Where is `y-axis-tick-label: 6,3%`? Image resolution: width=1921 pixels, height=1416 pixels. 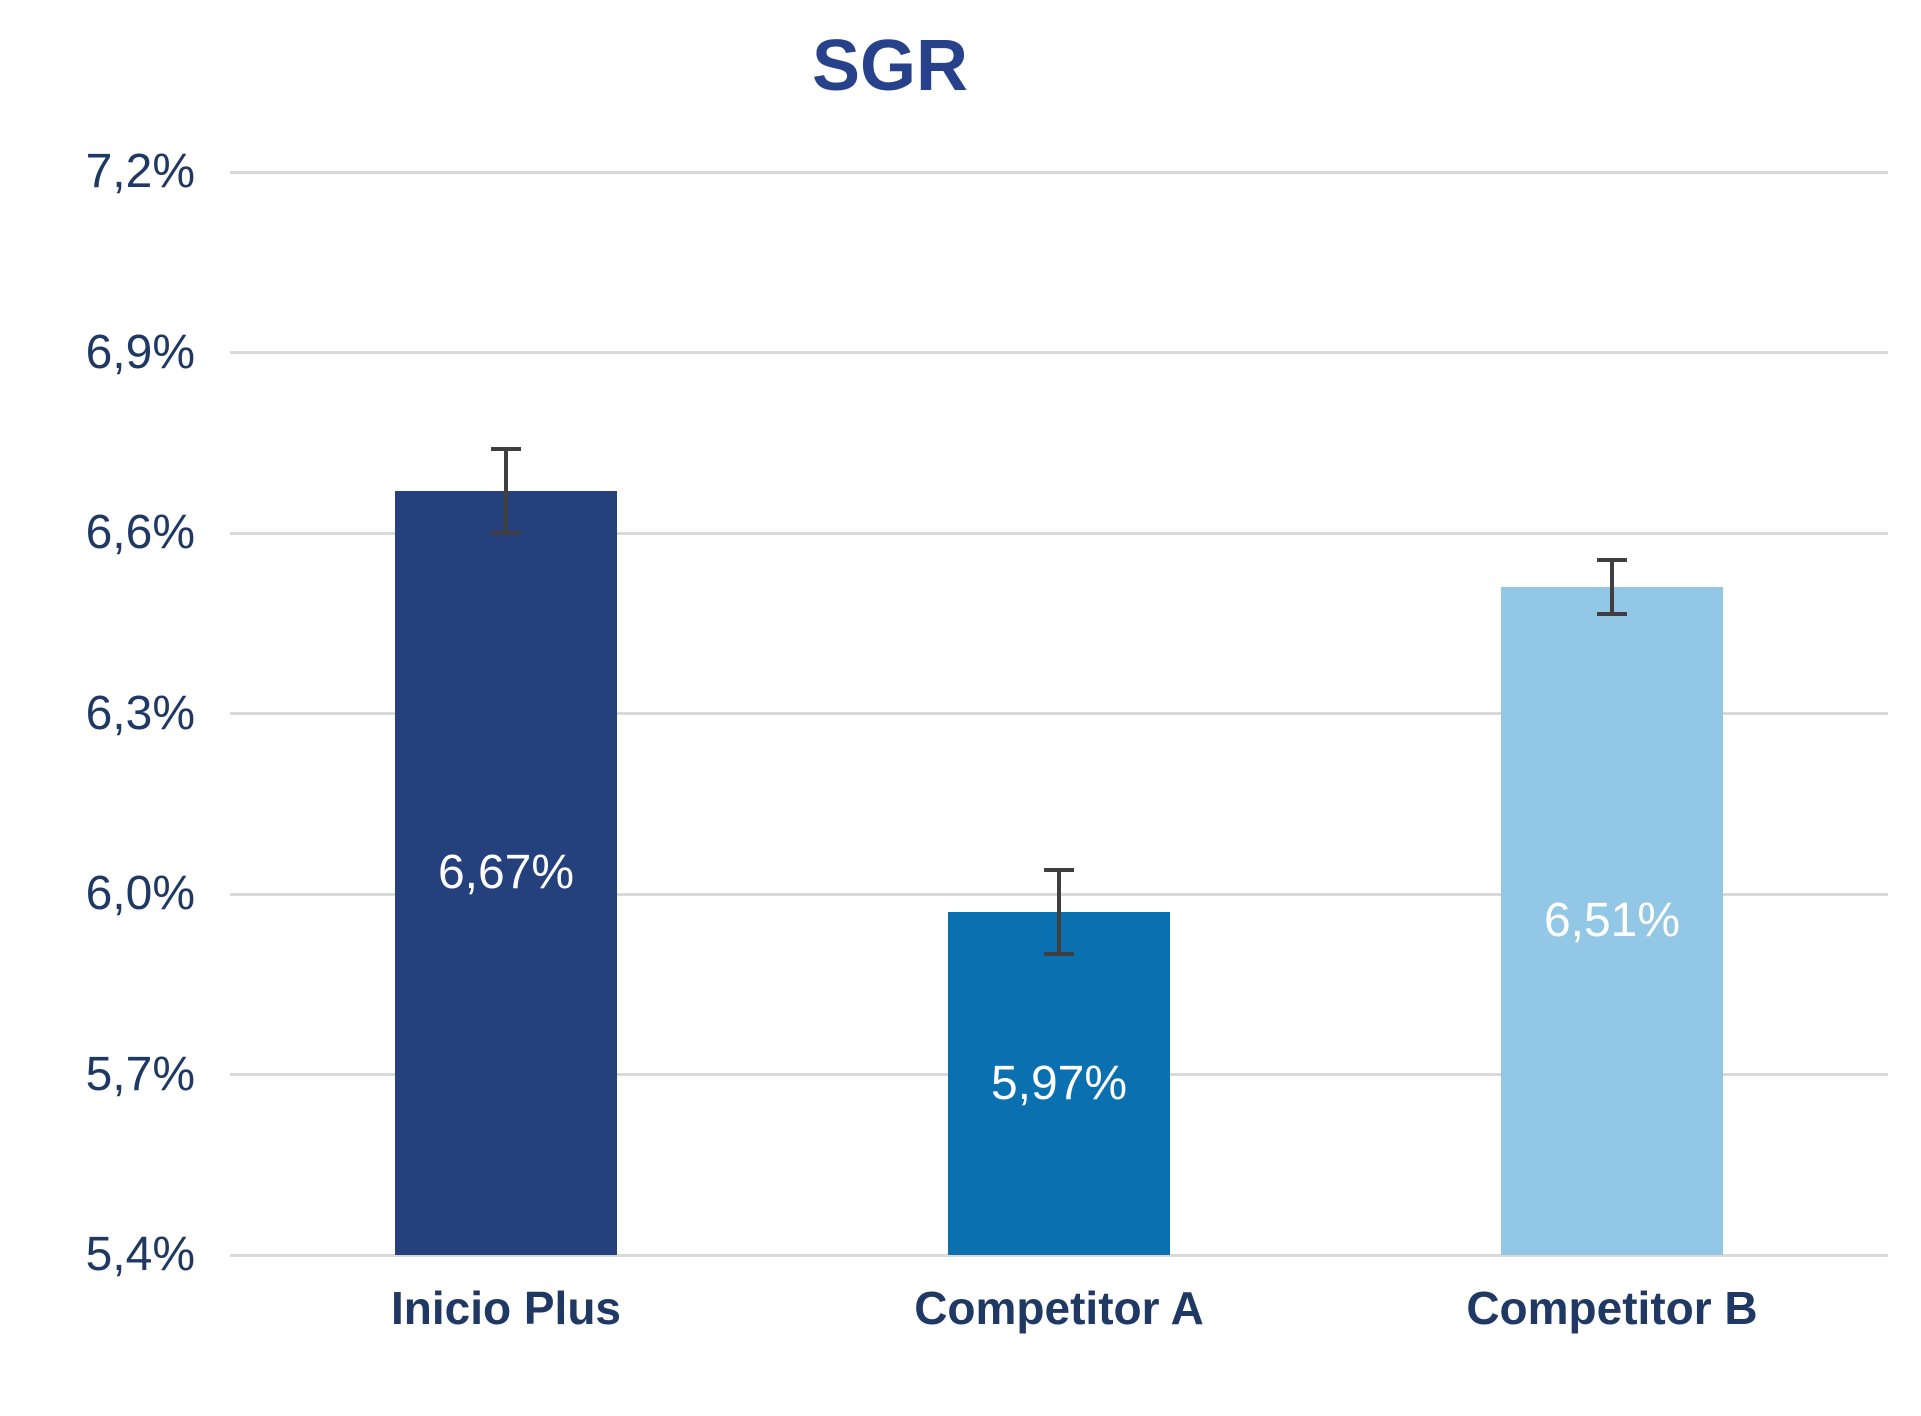
y-axis-tick-label: 6,3% is located at coordinates (140, 713).